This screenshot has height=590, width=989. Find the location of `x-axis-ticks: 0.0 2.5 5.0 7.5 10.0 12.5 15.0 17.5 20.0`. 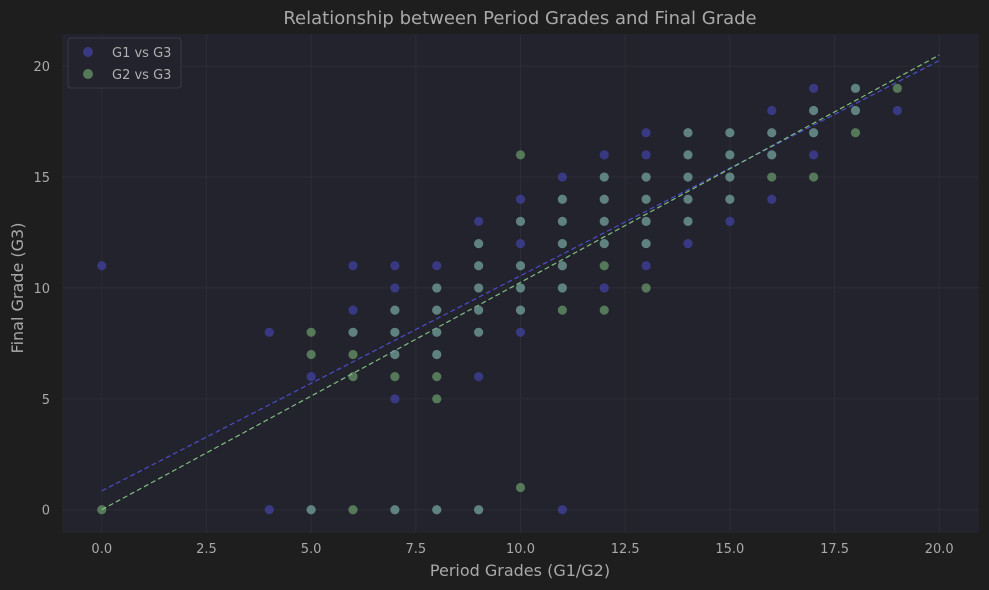

x-axis-ticks: 0.0 2.5 5.0 7.5 10.0 12.5 15.0 17.5 20.0 is located at coordinates (522, 549).